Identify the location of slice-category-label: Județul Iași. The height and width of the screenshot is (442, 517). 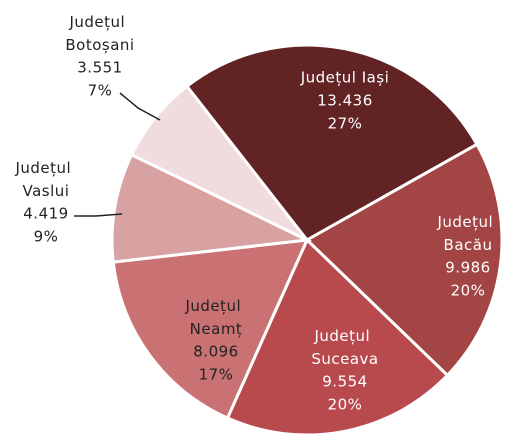
(345, 78).